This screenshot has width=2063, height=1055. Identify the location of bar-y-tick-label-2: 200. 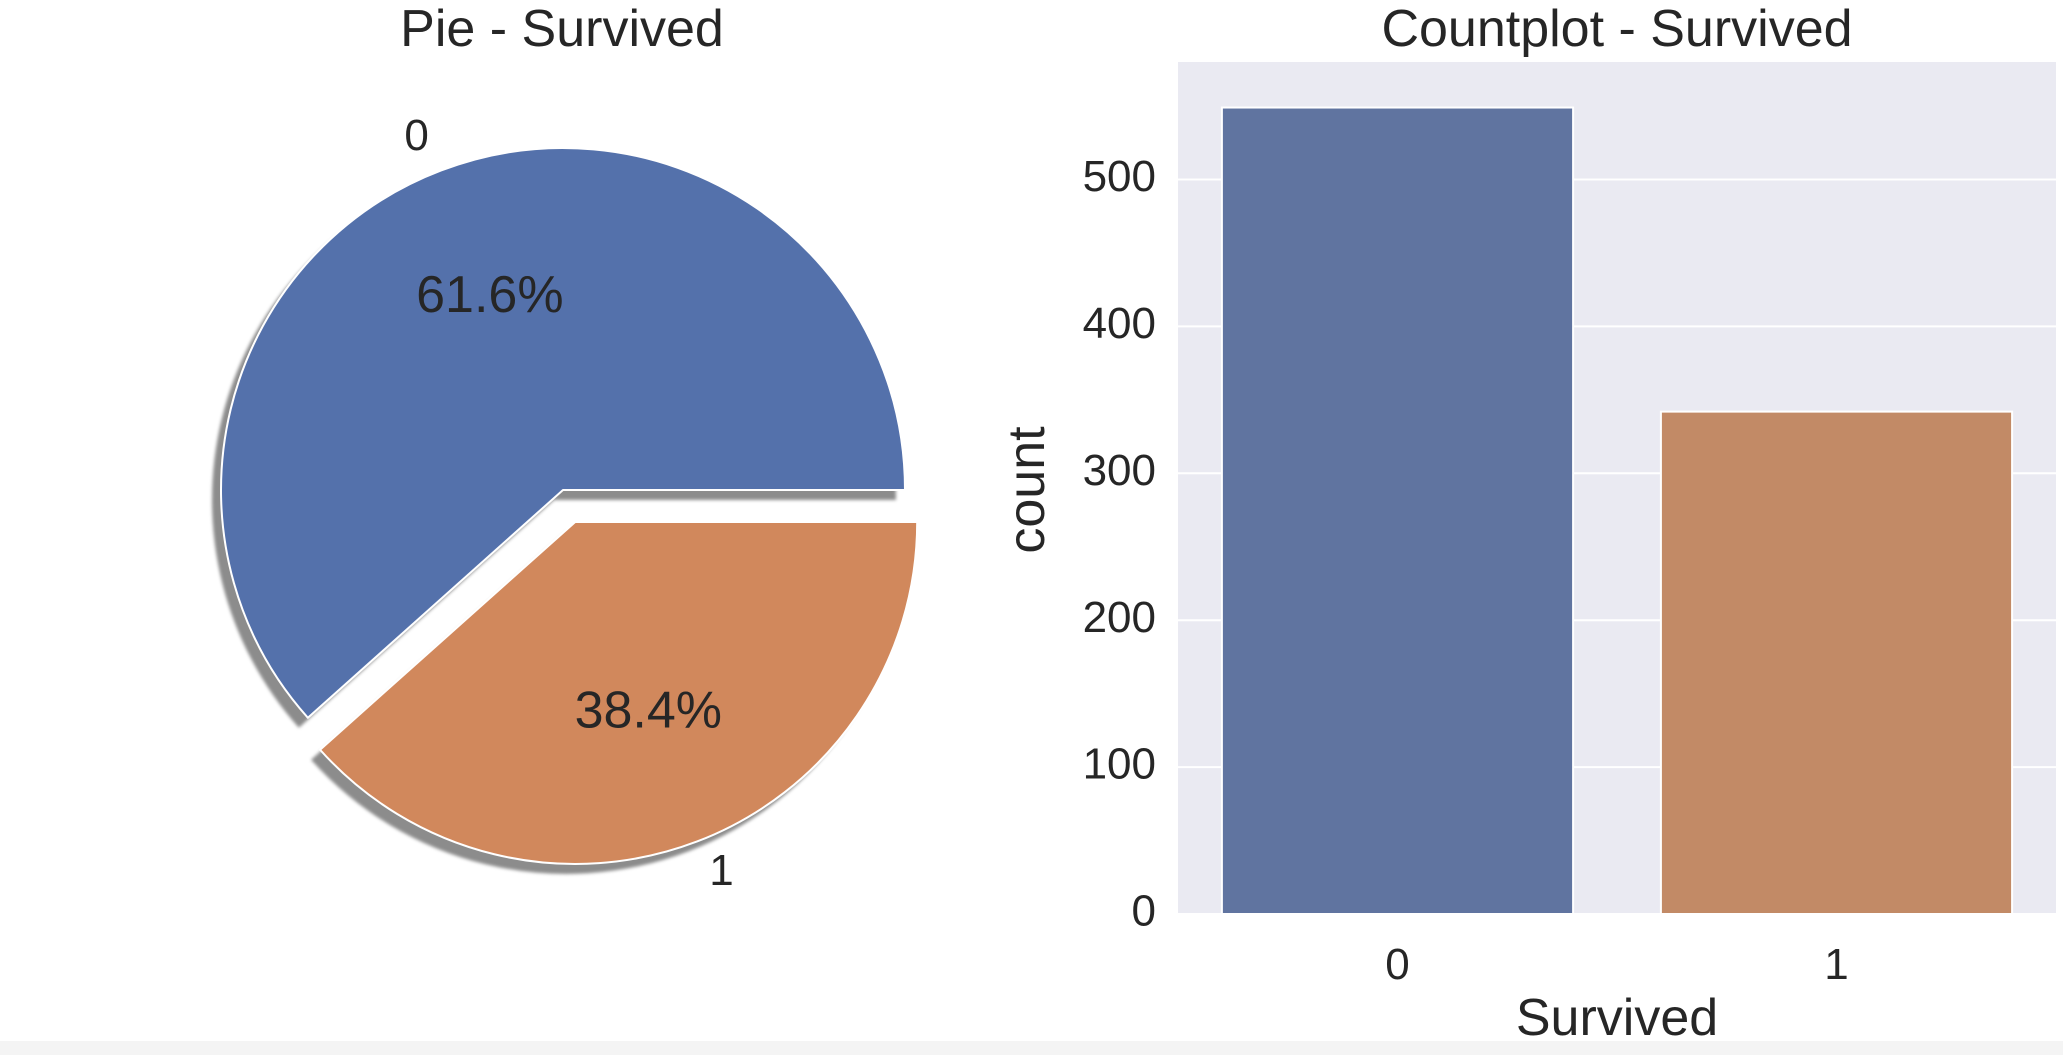
(1119, 617).